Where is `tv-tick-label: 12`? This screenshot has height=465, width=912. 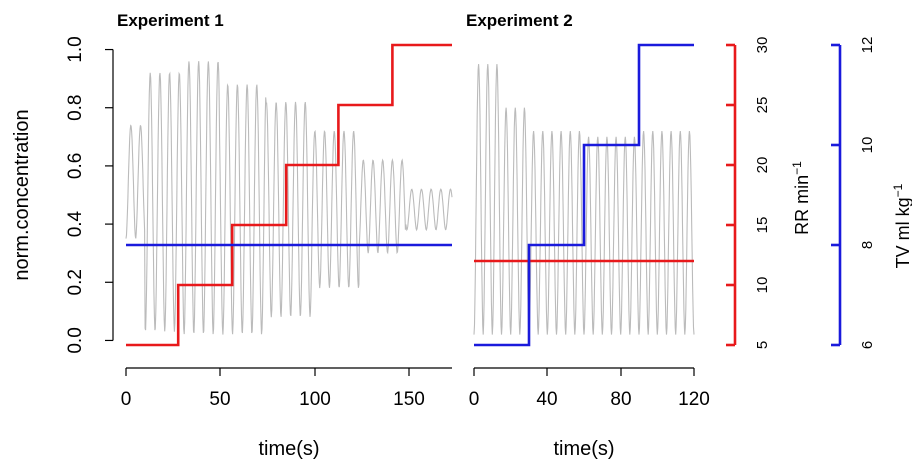 tv-tick-label: 12 is located at coordinates (867, 45).